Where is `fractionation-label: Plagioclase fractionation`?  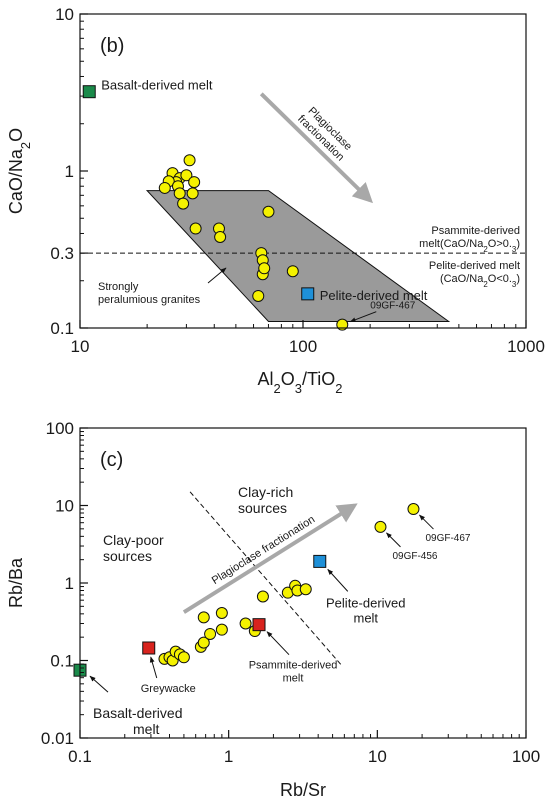 fractionation-label: Plagioclase fractionation is located at coordinates (263, 551).